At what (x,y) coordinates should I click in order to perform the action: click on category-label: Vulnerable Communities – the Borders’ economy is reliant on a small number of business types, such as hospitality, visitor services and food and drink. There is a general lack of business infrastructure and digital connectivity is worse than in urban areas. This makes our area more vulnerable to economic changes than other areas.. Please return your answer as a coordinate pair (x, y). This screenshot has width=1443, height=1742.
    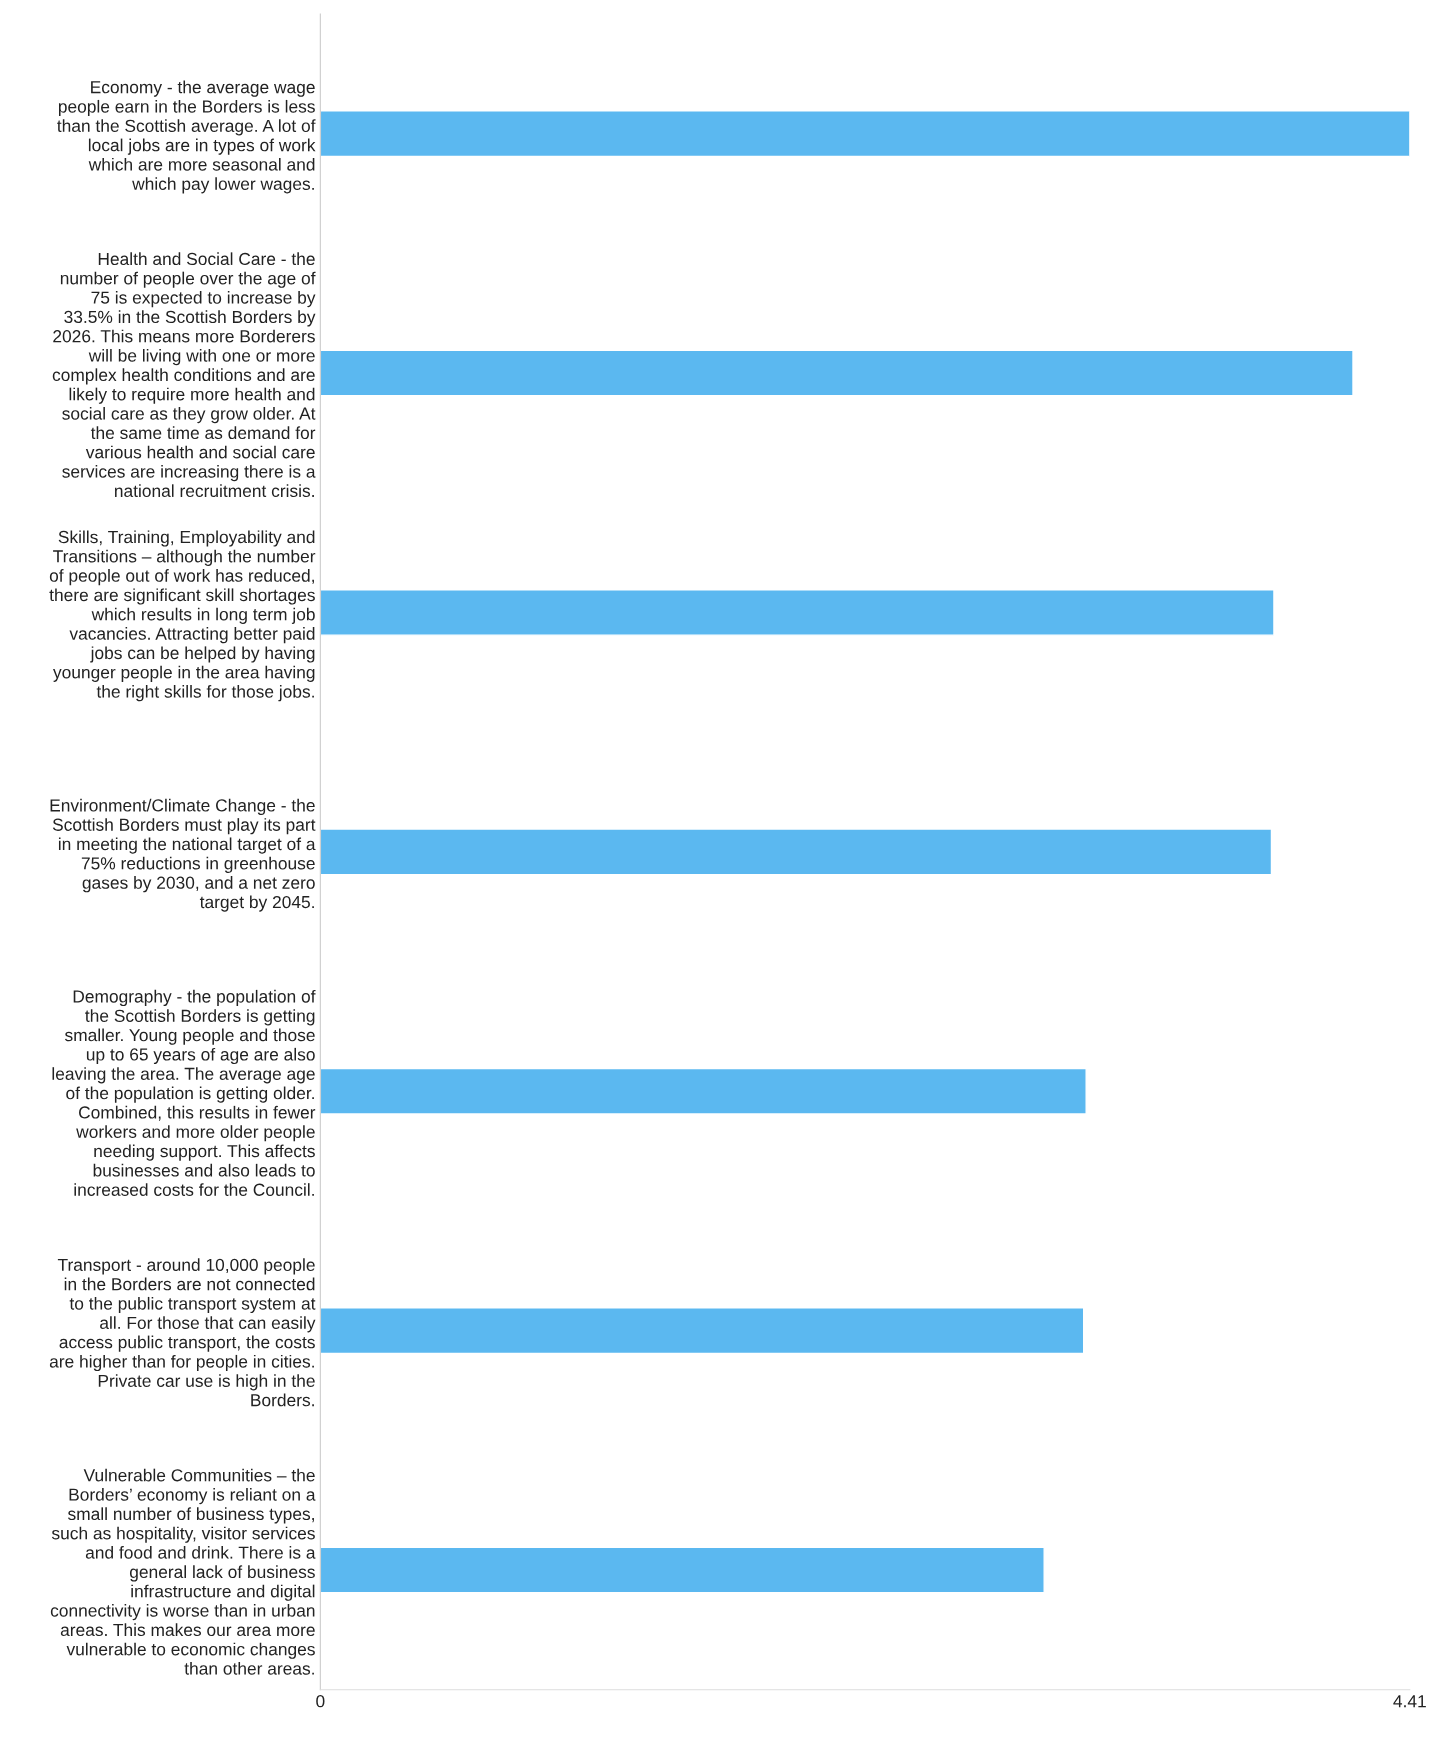
    Looking at the image, I should click on (183, 1571).